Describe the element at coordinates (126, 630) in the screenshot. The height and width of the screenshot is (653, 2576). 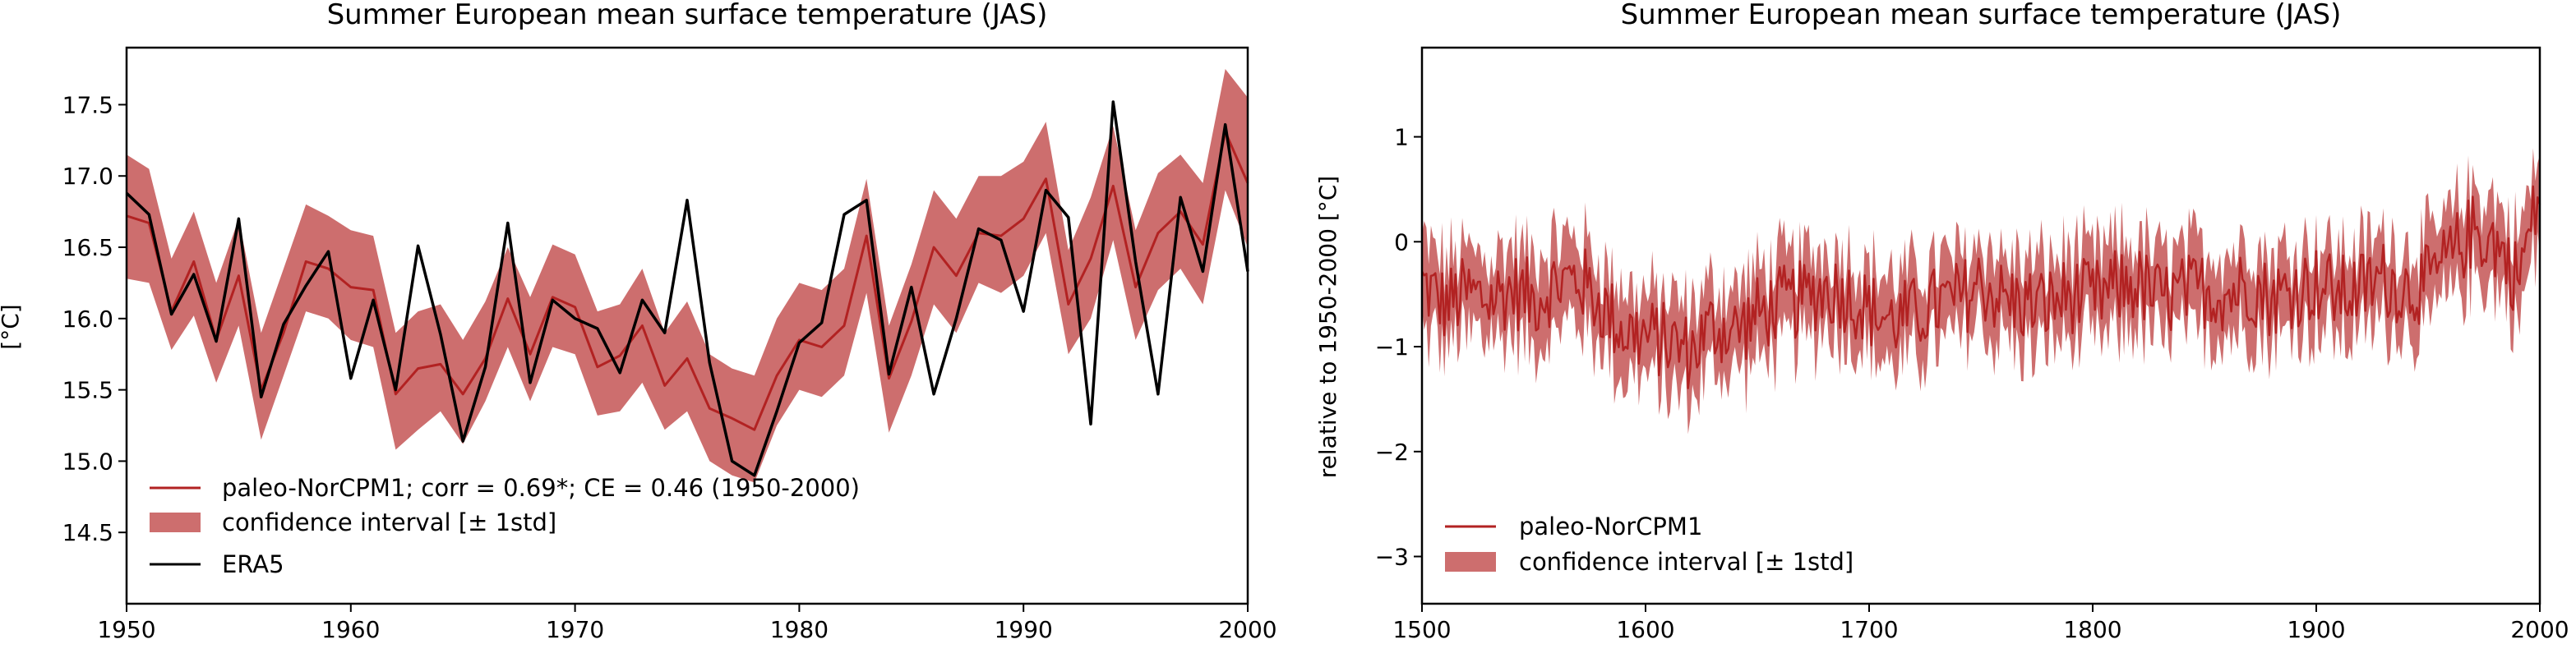
I see `left-x-tick-label: 1950` at that location.